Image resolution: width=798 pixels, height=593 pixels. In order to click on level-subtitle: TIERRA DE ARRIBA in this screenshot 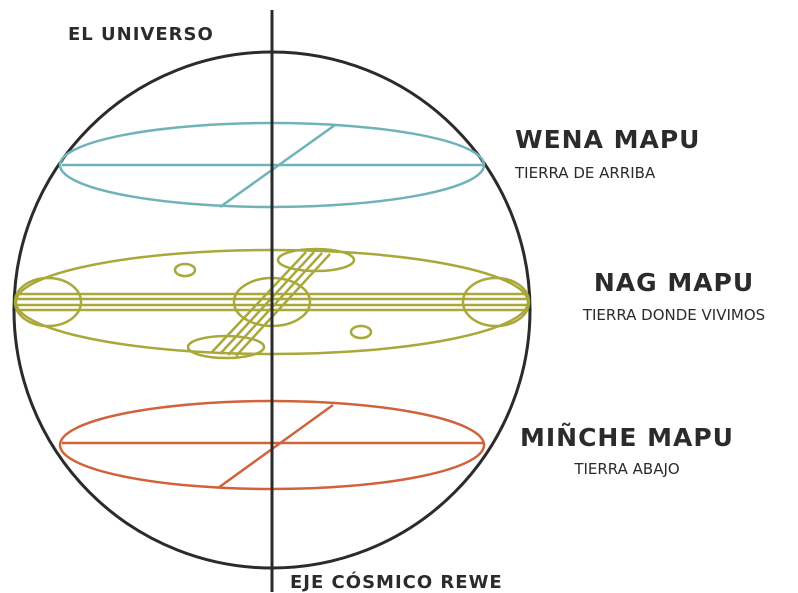, I will do `click(585, 173)`.